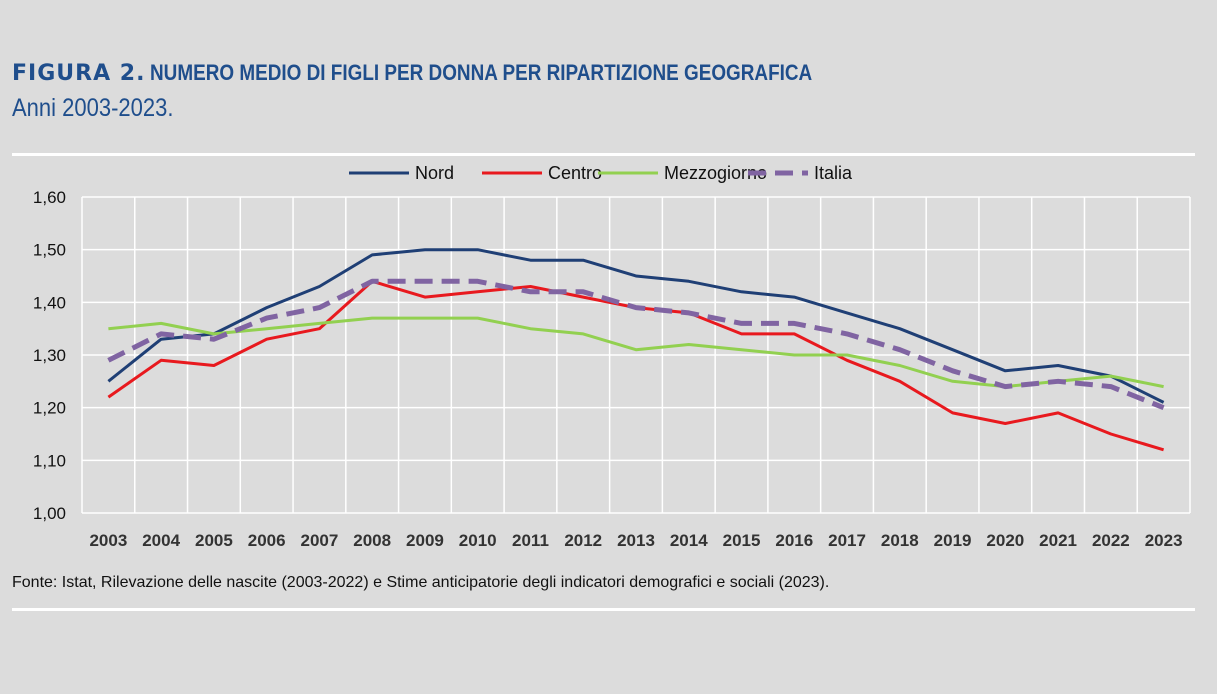  I want to click on y-tick-label: 1,00, so click(49, 513).